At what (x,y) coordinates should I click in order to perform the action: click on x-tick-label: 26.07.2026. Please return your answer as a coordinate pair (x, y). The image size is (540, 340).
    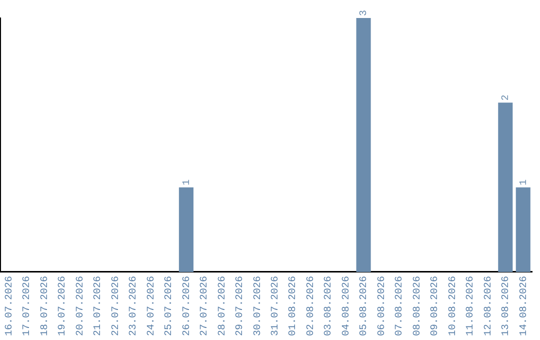
    Looking at the image, I should click on (187, 306).